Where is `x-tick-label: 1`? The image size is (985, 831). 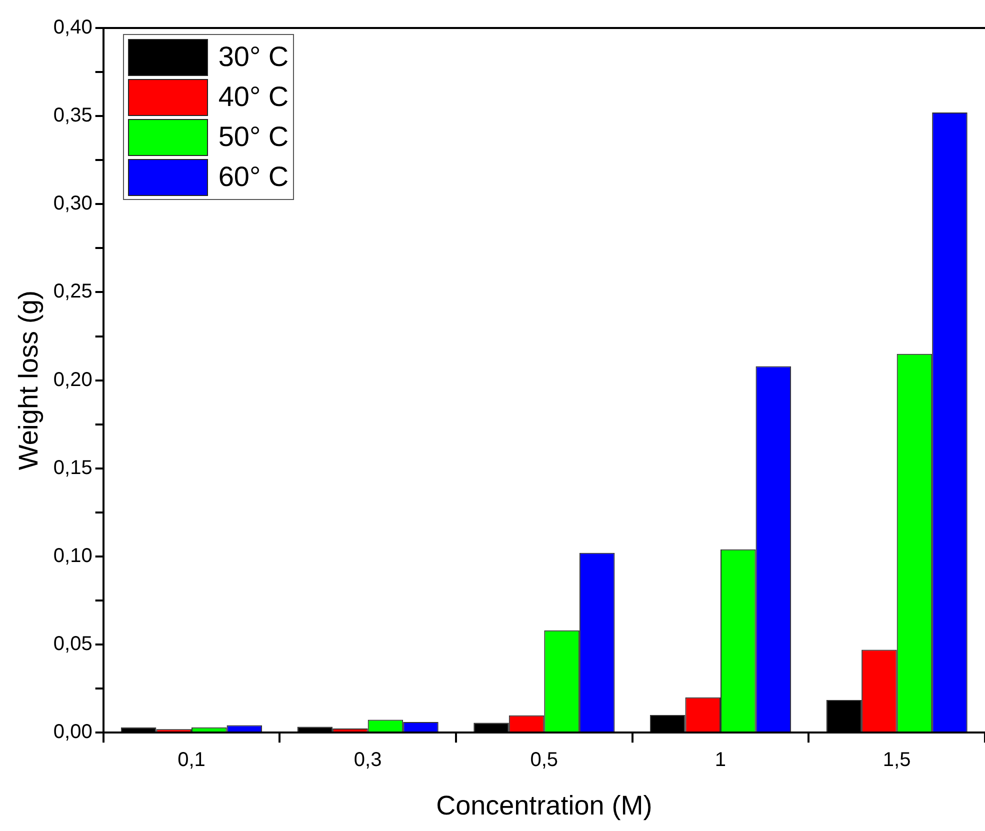 x-tick-label: 1 is located at coordinates (720, 760).